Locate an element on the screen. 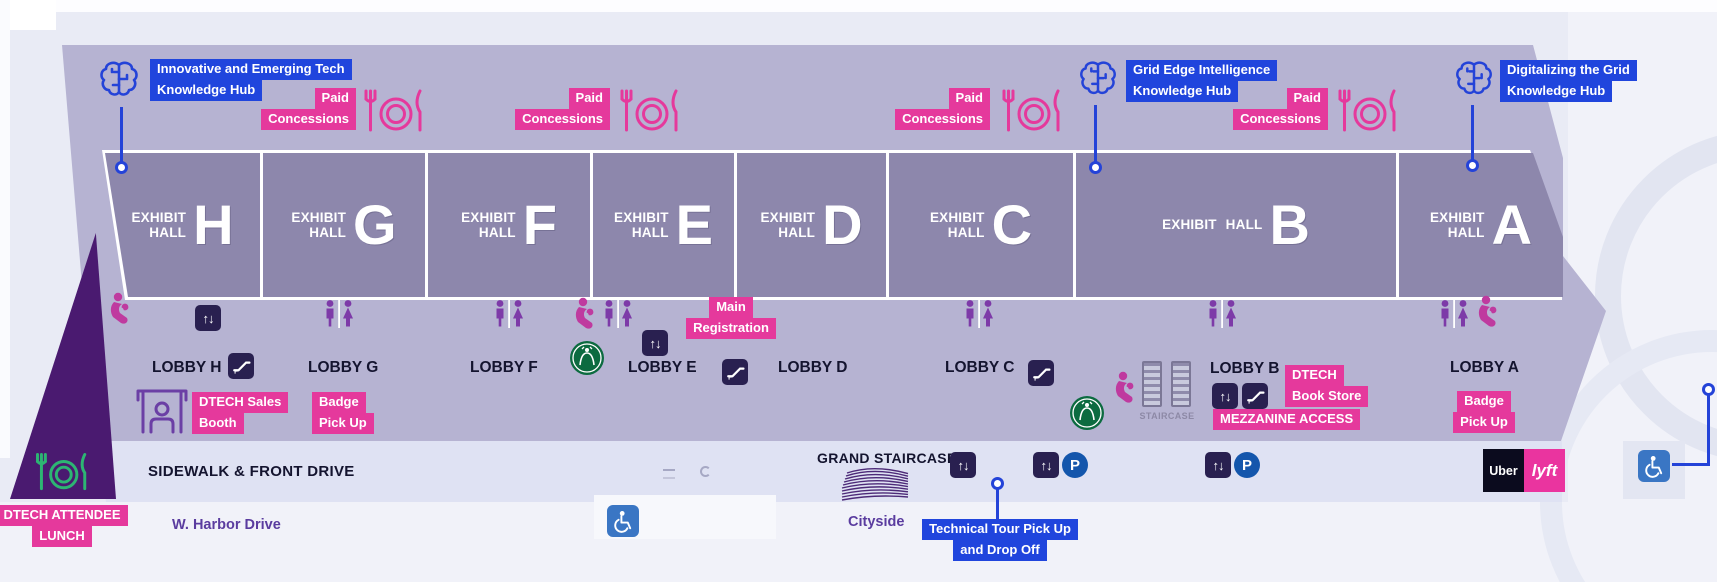 The height and width of the screenshot is (582, 1717). sidewalk-front-drive-label: SIDEWALK & FRONT DRIVE is located at coordinates (251, 471).